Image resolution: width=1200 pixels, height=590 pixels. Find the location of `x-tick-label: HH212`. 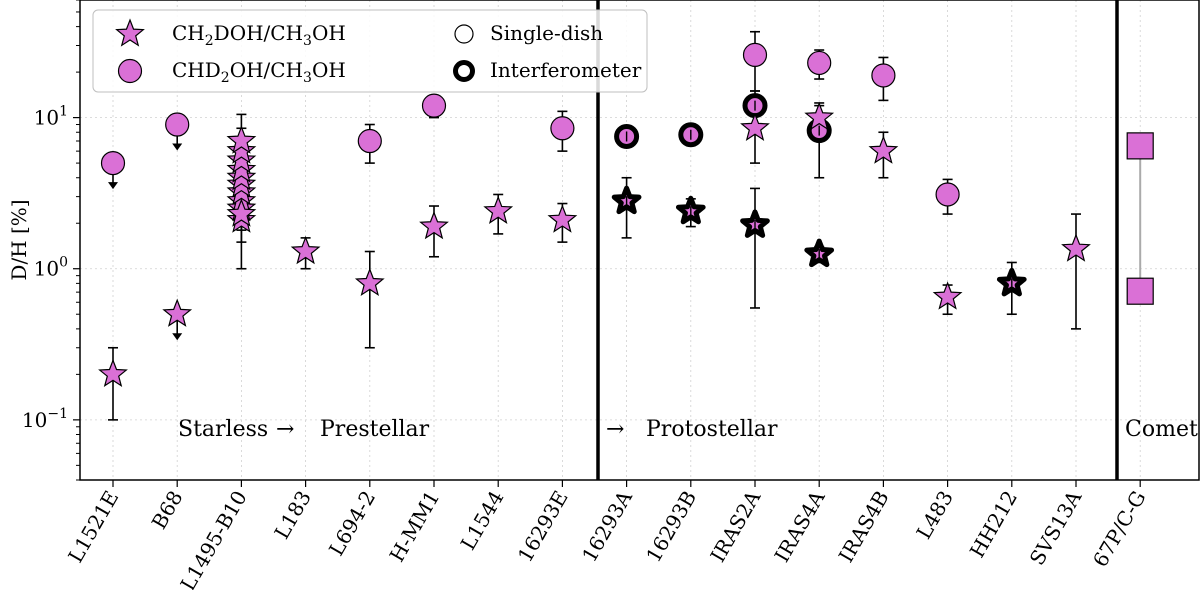

x-tick-label: HH212 is located at coordinates (993, 524).